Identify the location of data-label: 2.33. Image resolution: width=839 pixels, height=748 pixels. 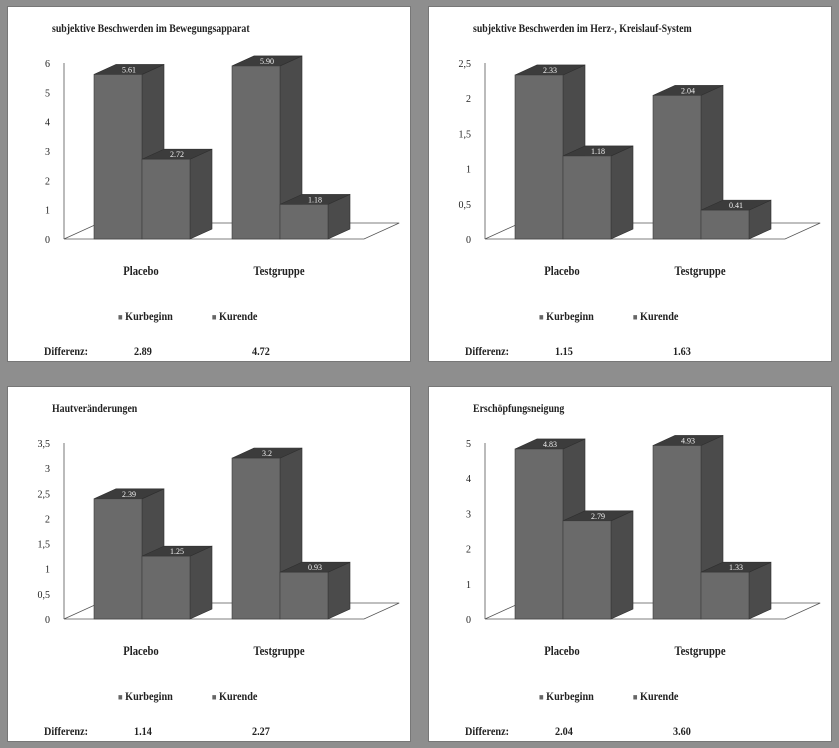
(550, 70).